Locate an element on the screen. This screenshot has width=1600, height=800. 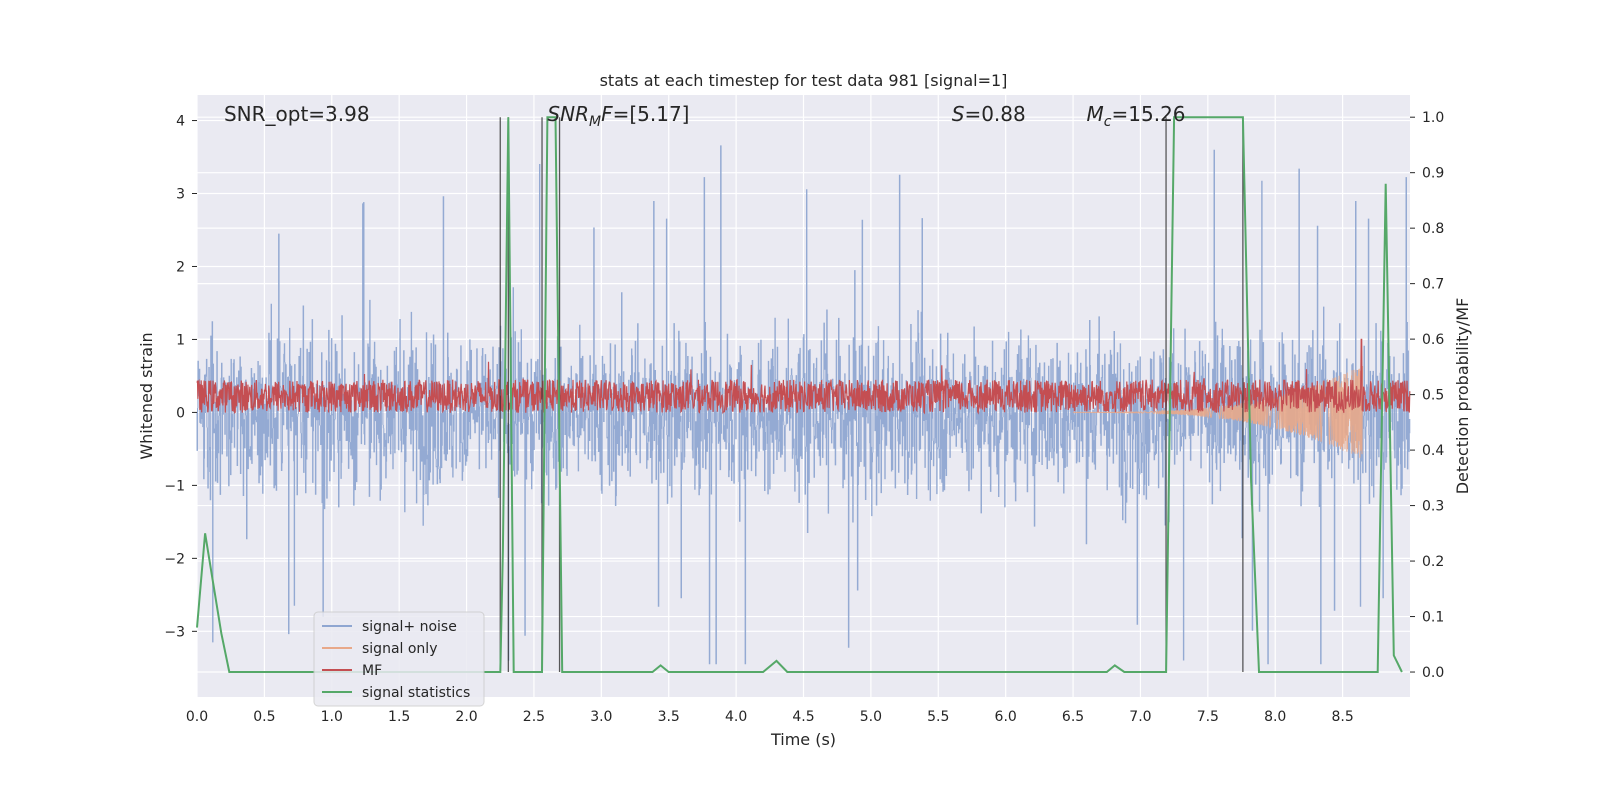
y-tick-label: −2 is located at coordinates (174, 559).